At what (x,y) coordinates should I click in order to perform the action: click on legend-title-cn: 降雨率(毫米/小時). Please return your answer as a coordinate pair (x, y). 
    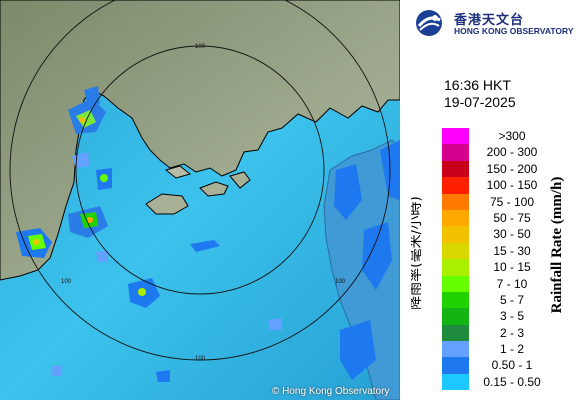
    Looking at the image, I should click on (417, 253).